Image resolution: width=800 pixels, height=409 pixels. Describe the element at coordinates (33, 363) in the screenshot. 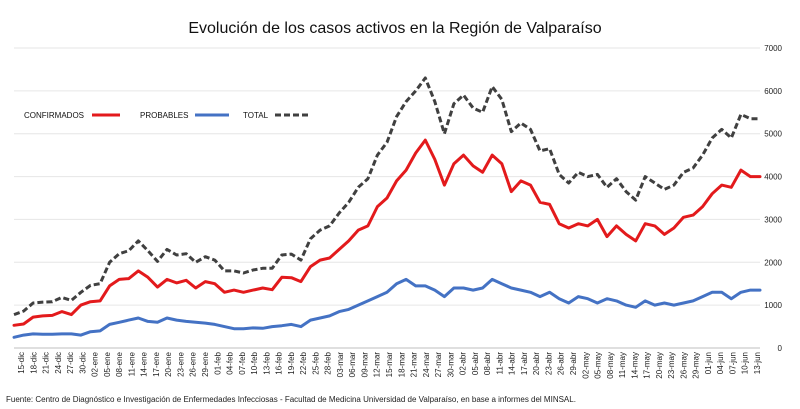

I see `x-tick-label: 18-dic` at that location.